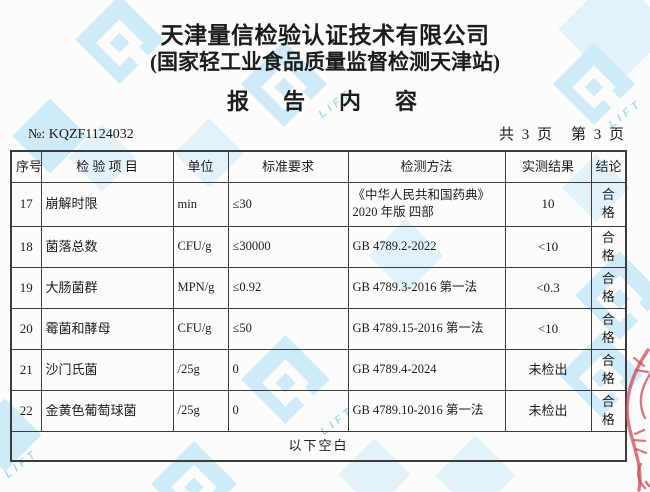 This screenshot has height=492, width=650. What do you see at coordinates (415, 287) in the screenshot?
I see `method-line: GB 4789.3-2016 第一法` at bounding box center [415, 287].